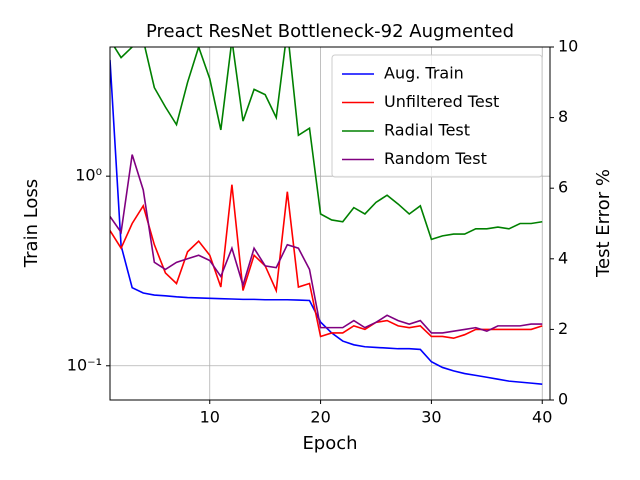  I want to click on legend-label: Unfiltered Test, so click(441, 101).